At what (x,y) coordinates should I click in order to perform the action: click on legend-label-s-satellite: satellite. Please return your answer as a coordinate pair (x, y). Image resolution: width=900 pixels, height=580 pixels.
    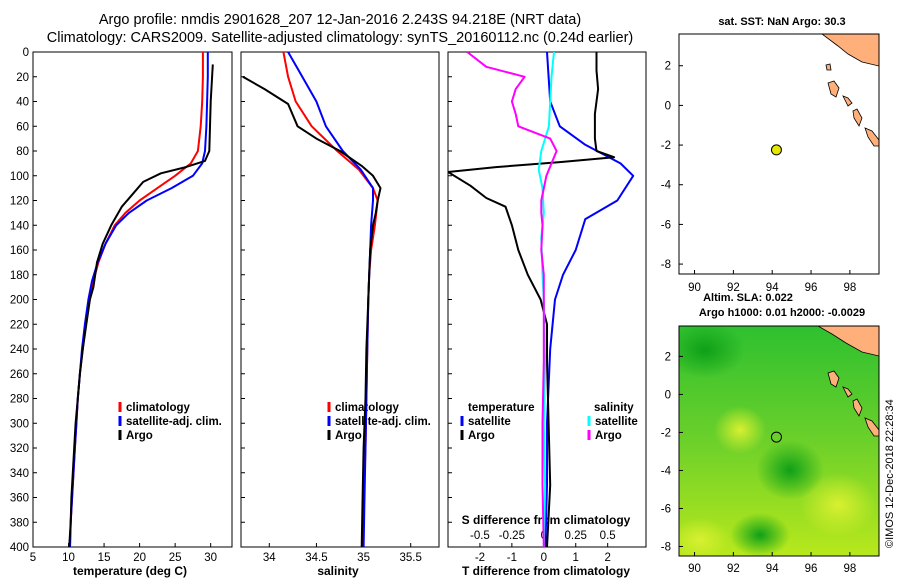
    Looking at the image, I should click on (616, 422).